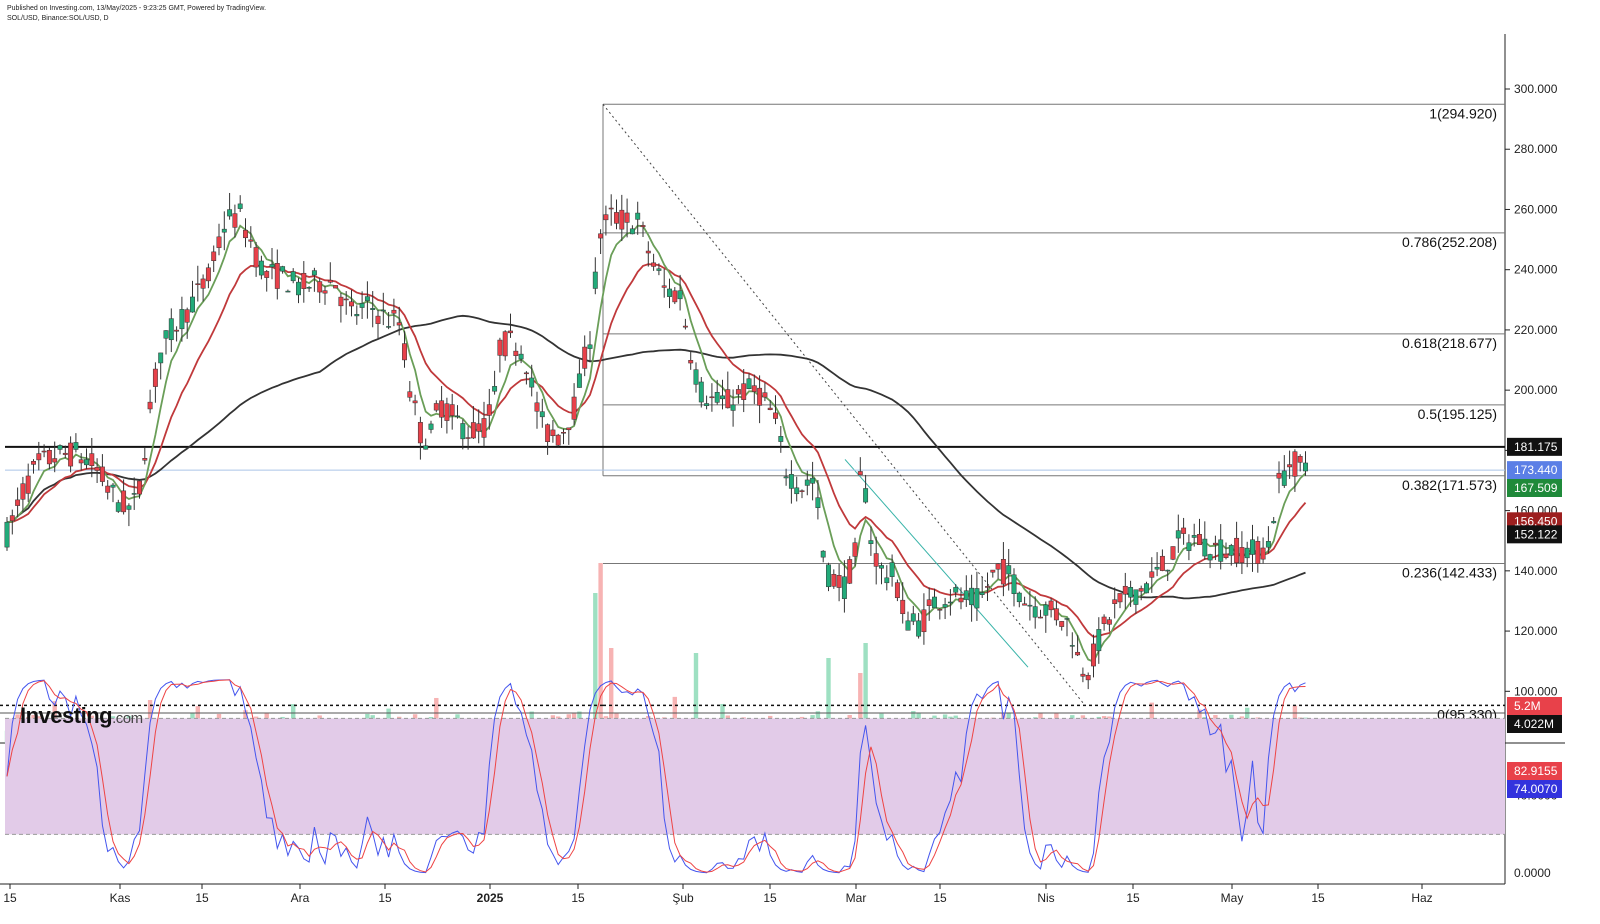 This screenshot has width=1600, height=924. I want to click on x-tick-label: 15, so click(770, 898).